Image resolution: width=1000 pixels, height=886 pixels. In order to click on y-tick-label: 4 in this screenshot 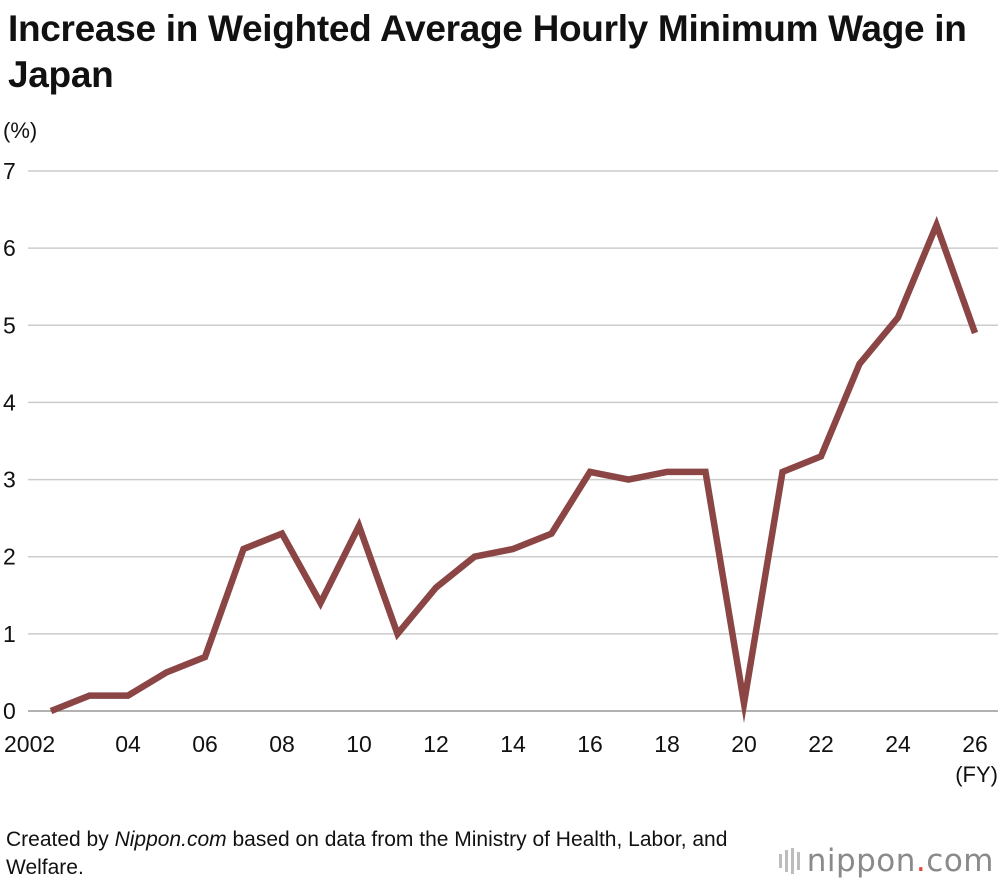, I will do `click(9, 402)`.